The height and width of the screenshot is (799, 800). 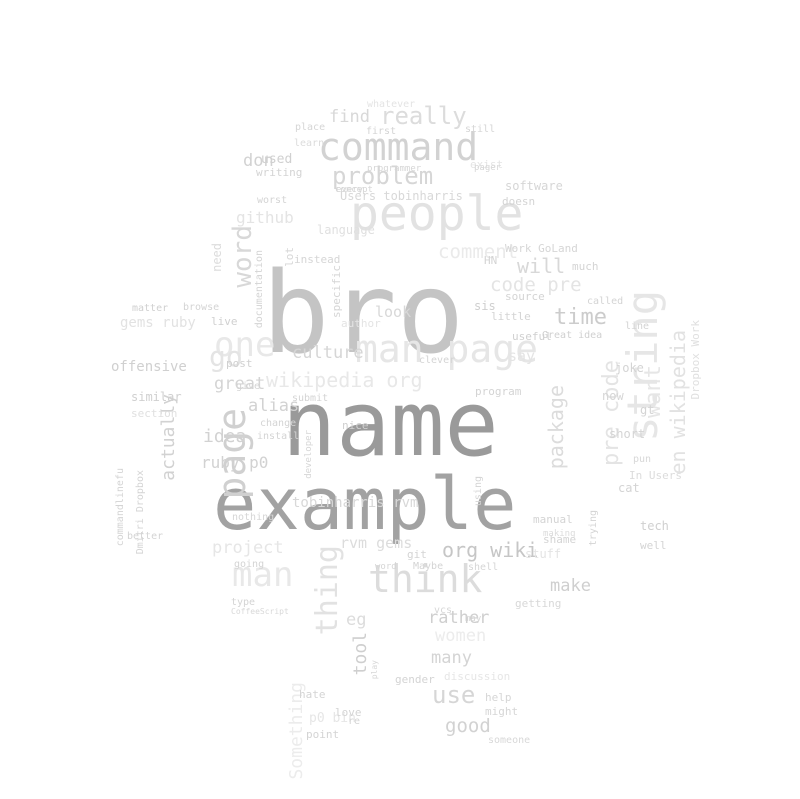 What do you see at coordinates (374, 670) in the screenshot?
I see `cloud-word: play` at bounding box center [374, 670].